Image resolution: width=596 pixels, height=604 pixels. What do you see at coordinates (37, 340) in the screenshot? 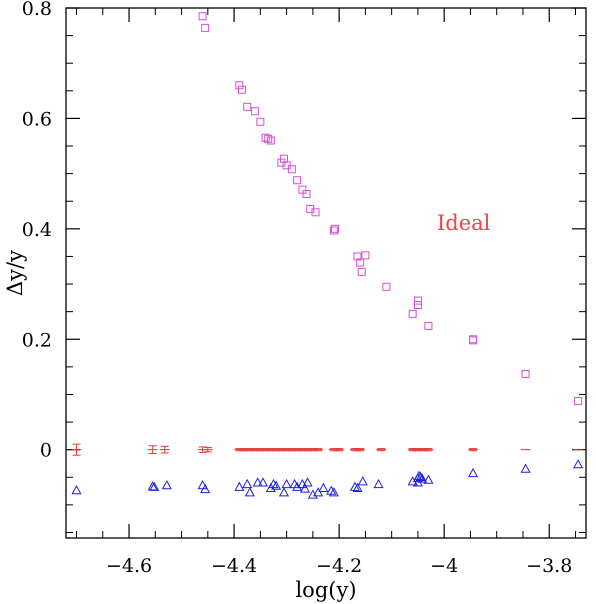
I see `y-tick-label: 0.2` at bounding box center [37, 340].